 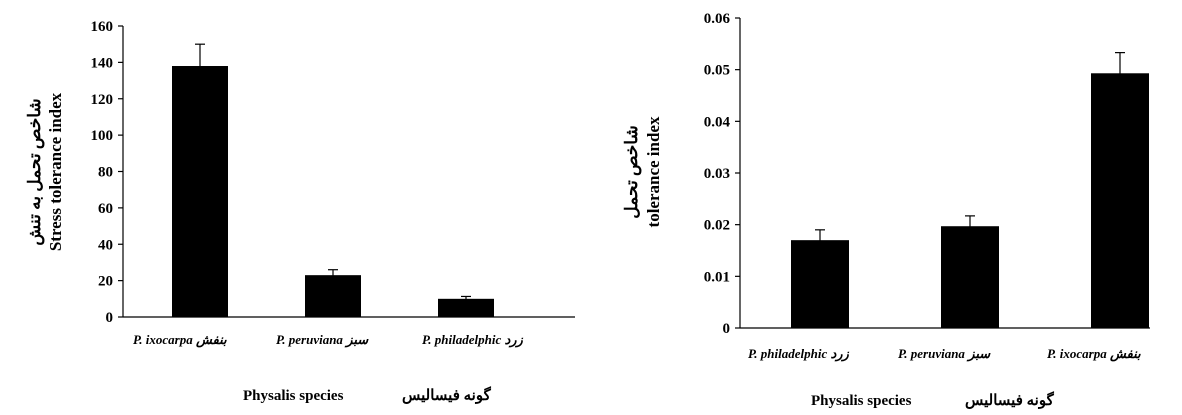 I want to click on chart-left-y-tick-label: 0, so click(x=110, y=318).